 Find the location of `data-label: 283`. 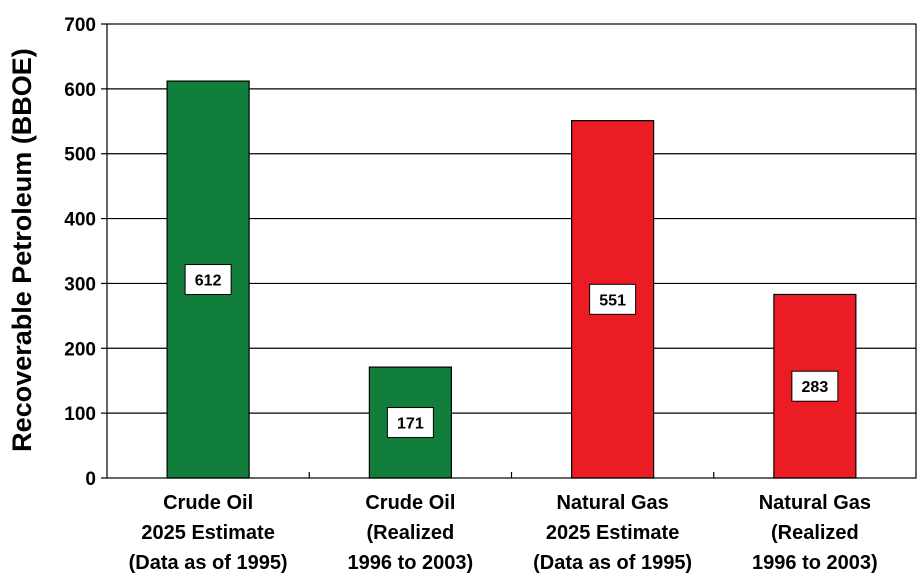

data-label: 283 is located at coordinates (815, 387).